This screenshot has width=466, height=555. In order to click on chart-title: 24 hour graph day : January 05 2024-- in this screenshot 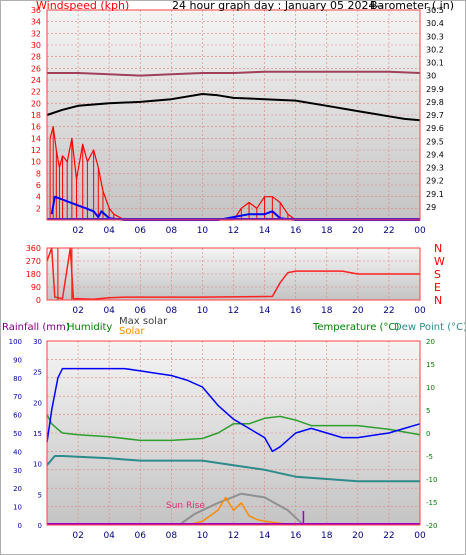, I will do `click(277, 6)`.